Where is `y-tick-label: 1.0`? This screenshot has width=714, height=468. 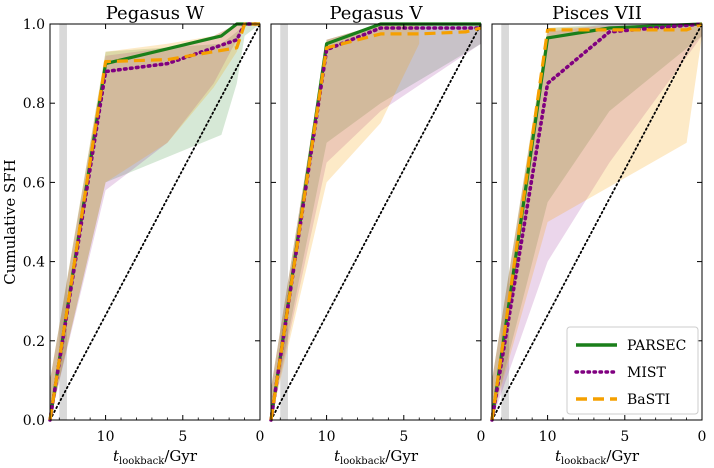
y-tick-label: 1.0 is located at coordinates (34, 25).